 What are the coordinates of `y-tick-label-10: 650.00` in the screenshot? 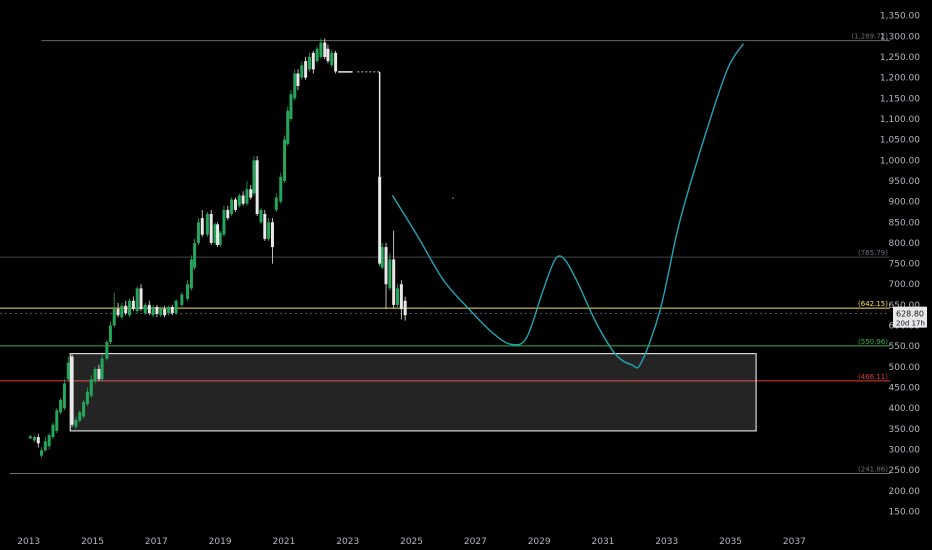 It's located at (905, 306).